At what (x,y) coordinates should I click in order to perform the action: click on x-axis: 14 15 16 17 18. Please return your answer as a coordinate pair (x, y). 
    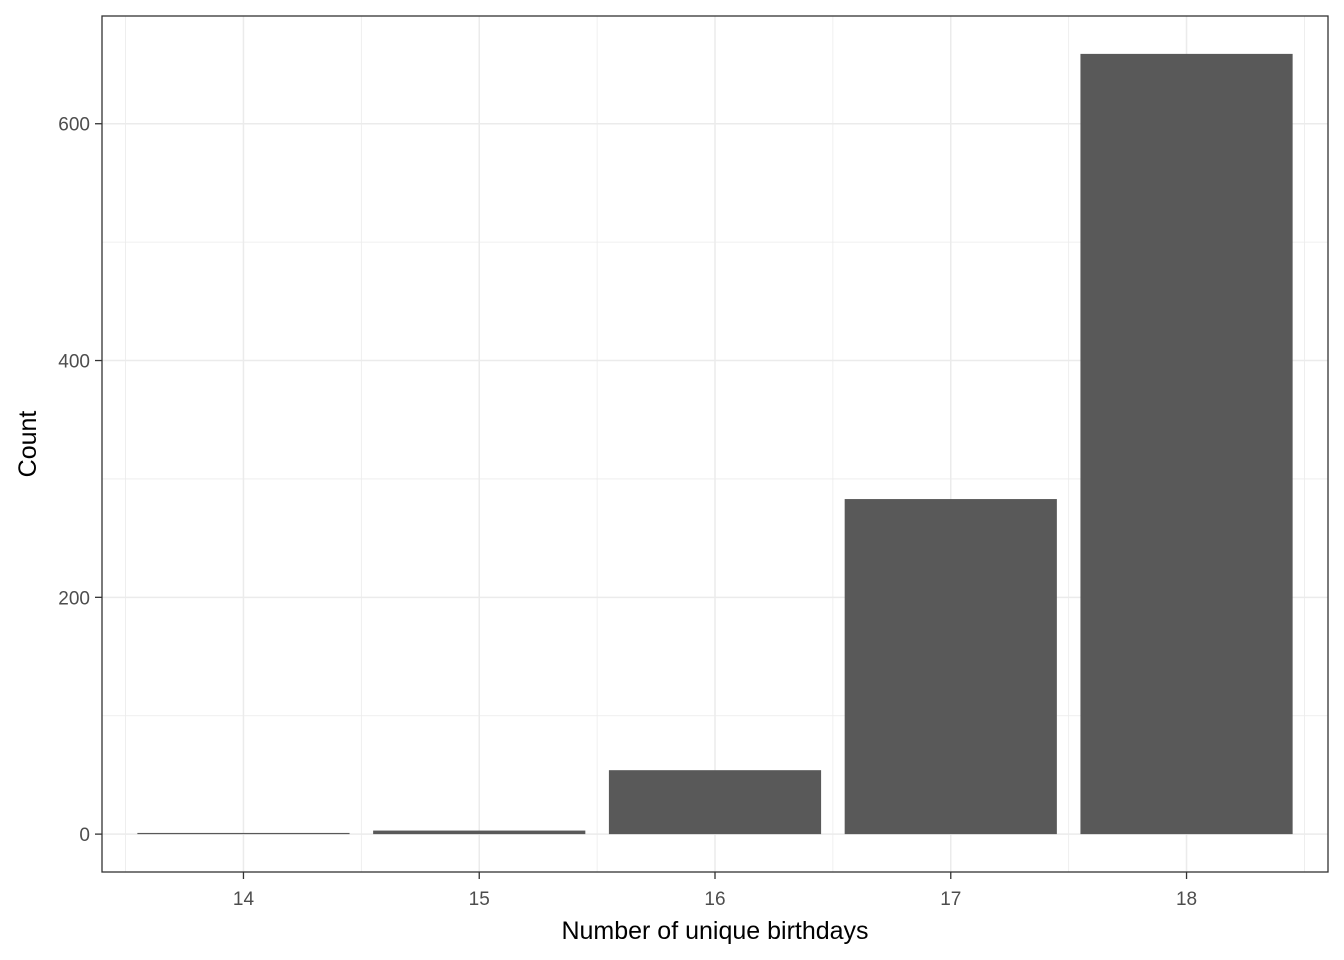
    Looking at the image, I should click on (715, 891).